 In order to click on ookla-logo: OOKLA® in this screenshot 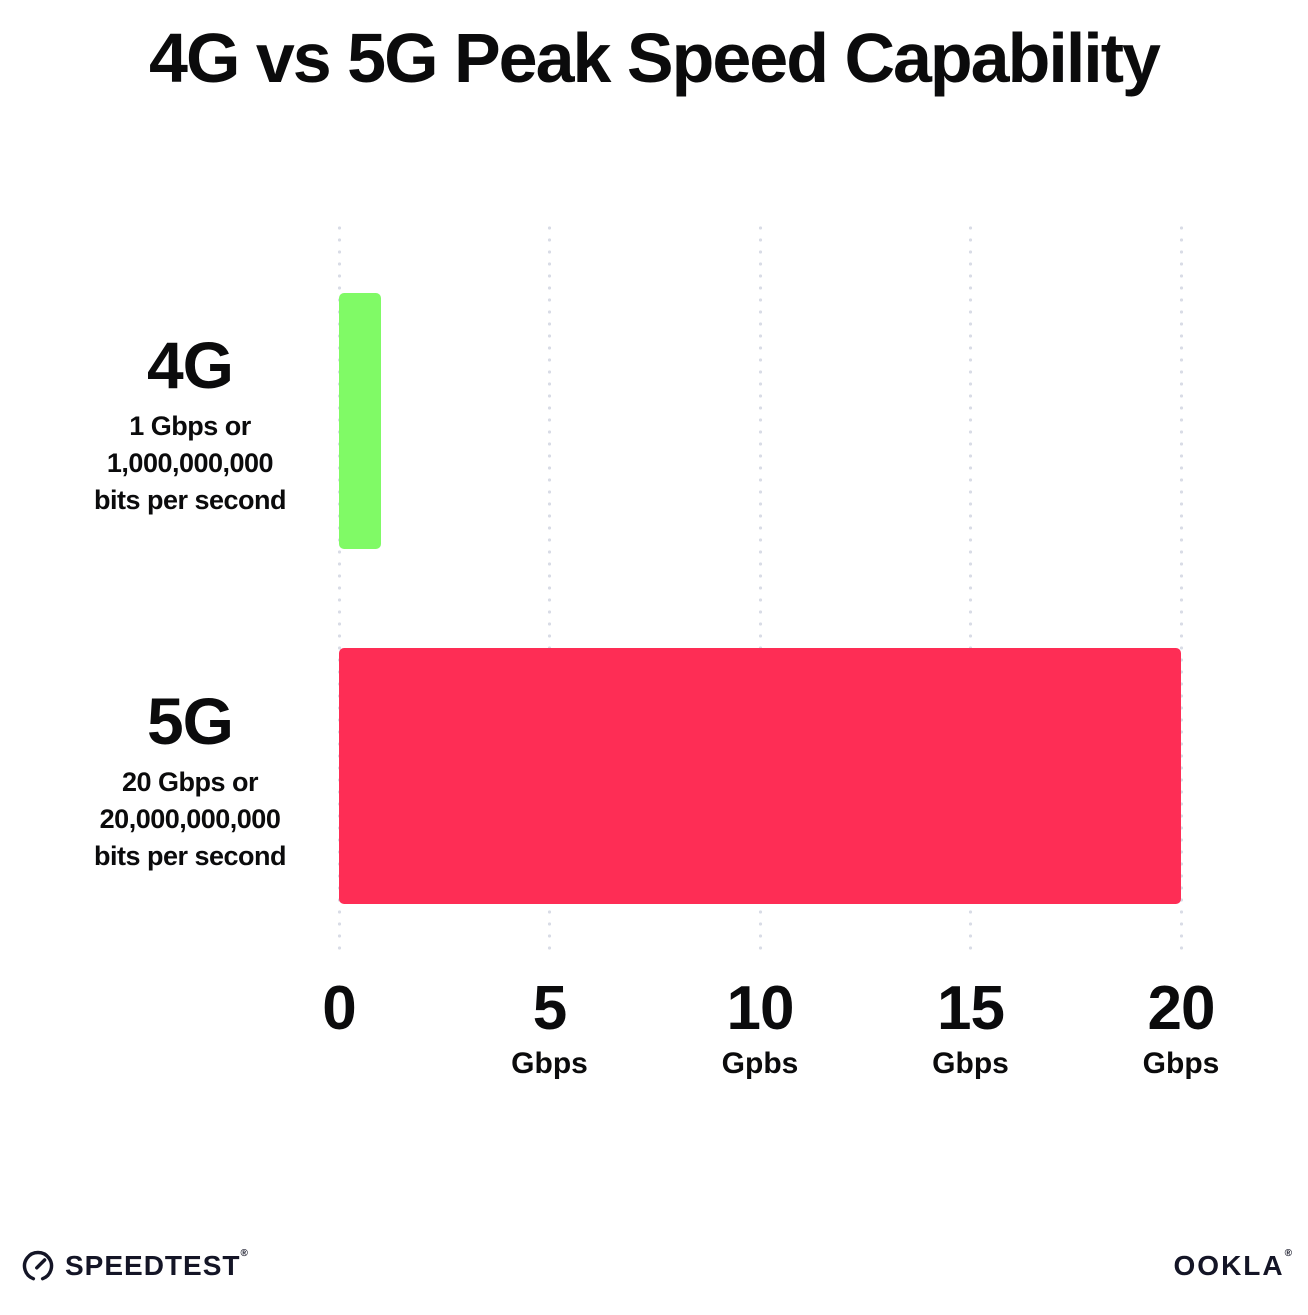, I will do `click(1232, 1265)`.